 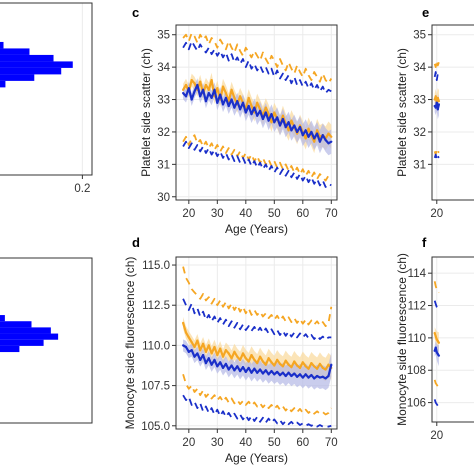 I want to click on y-tick-label: 34, so click(x=163, y=68).